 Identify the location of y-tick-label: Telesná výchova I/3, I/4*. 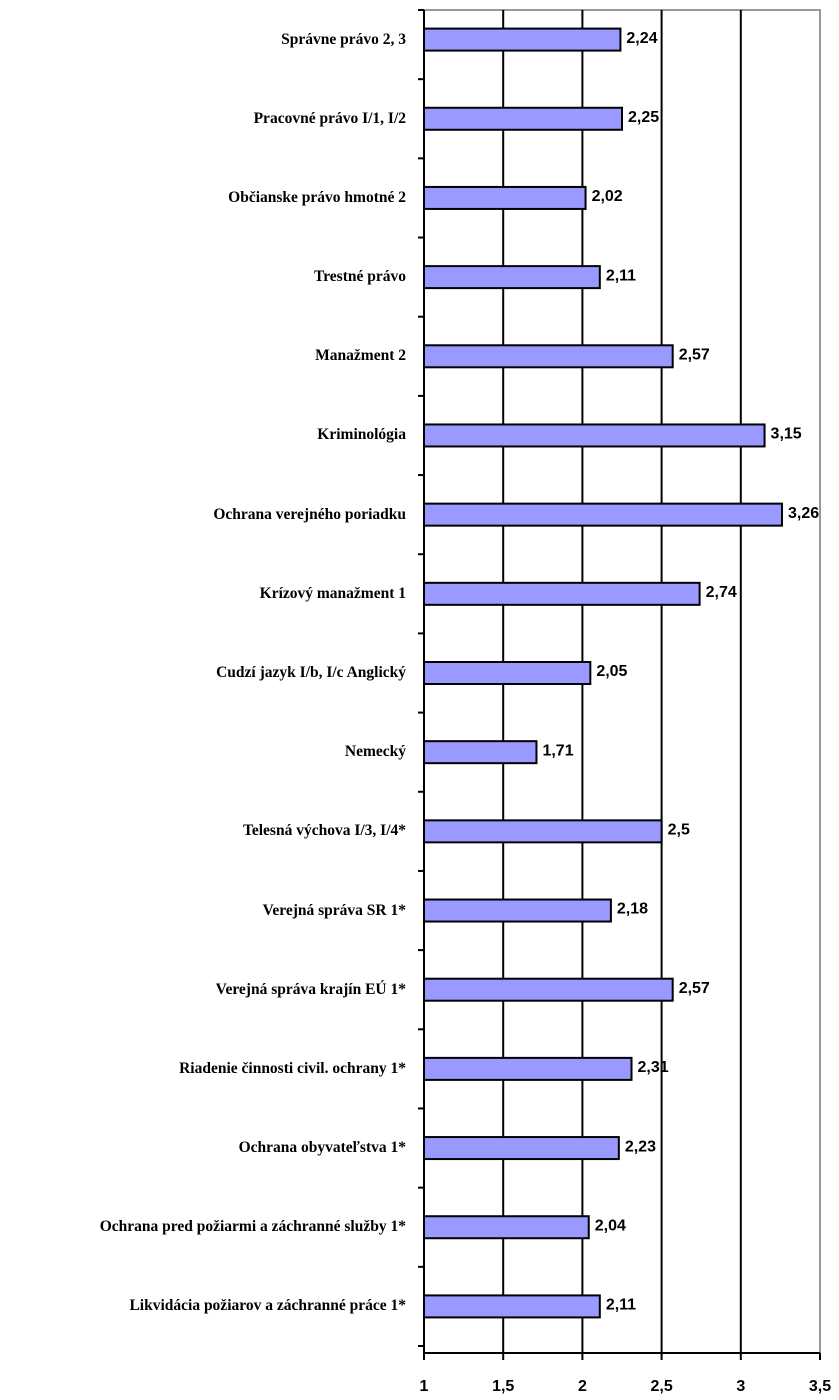
(329, 831).